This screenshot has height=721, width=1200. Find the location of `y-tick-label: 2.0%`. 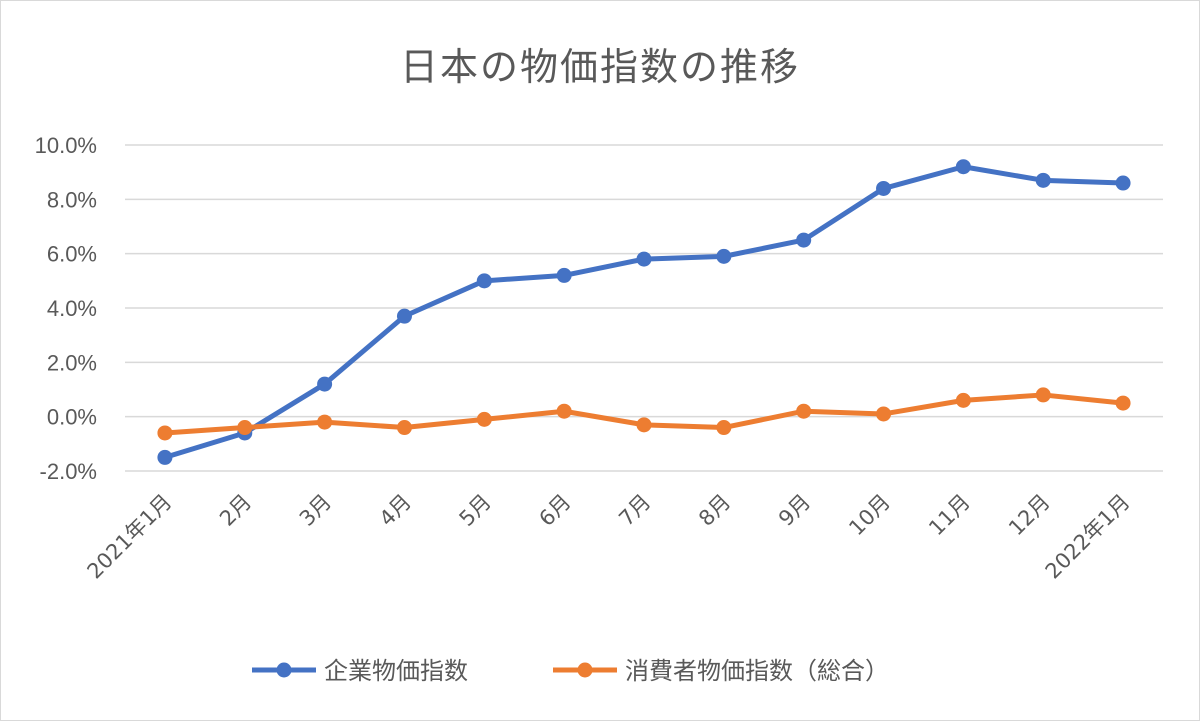

y-tick-label: 2.0% is located at coordinates (72, 362).